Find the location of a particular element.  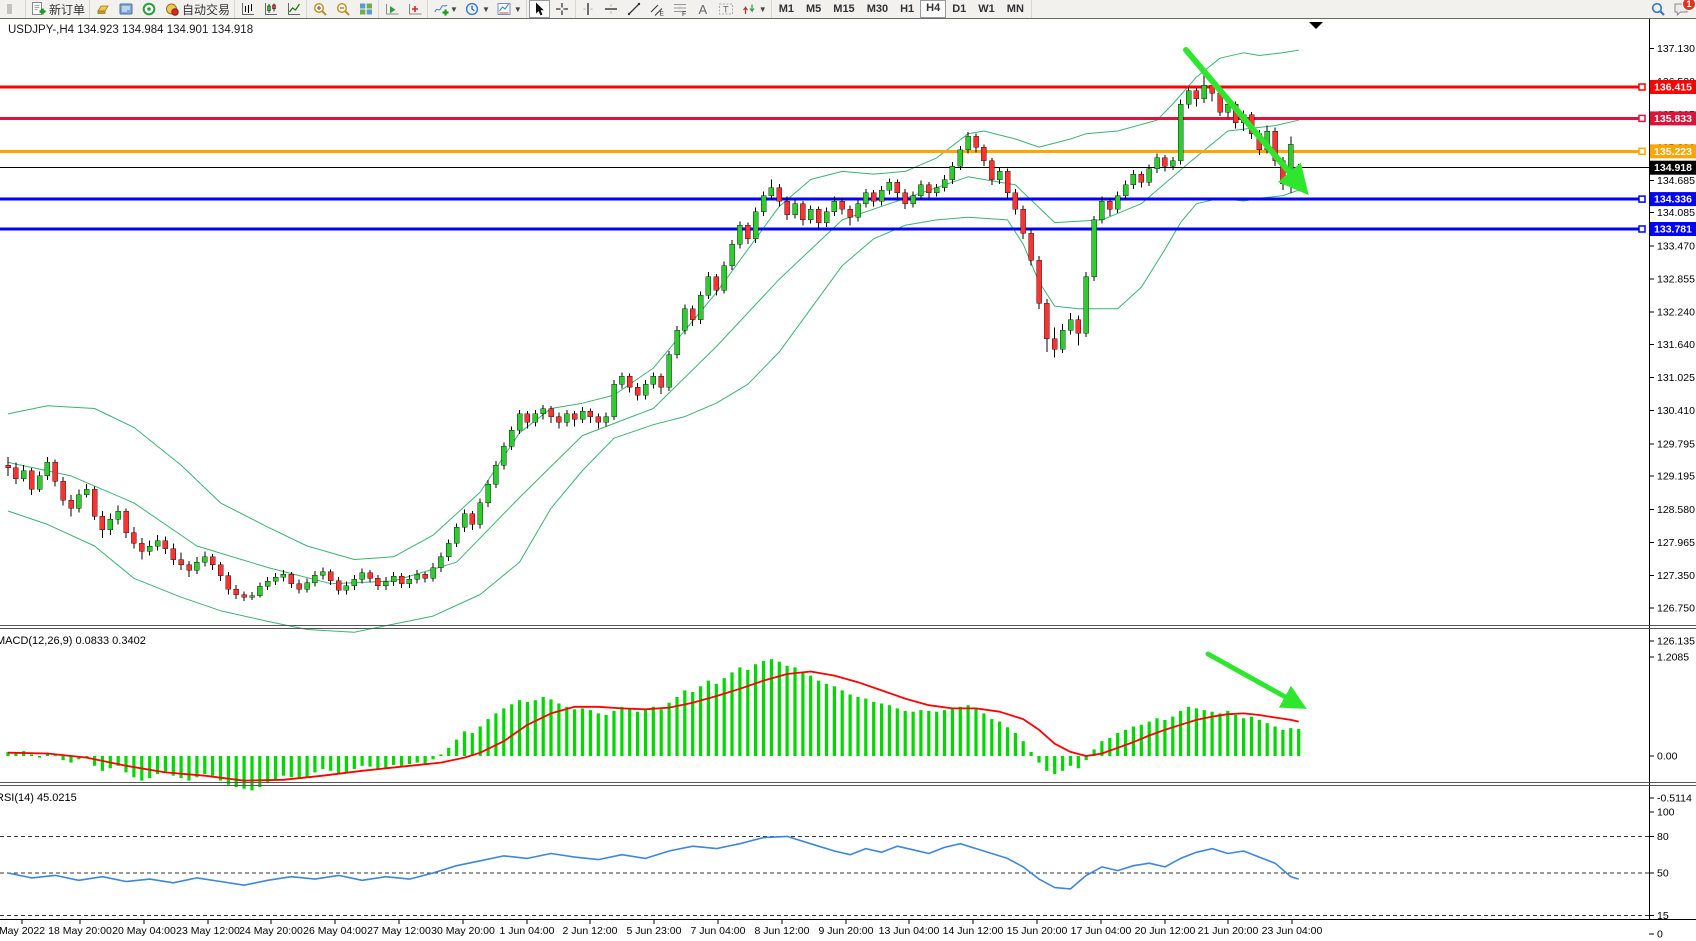

svg-text: 136.415 is located at coordinates (1673, 88).